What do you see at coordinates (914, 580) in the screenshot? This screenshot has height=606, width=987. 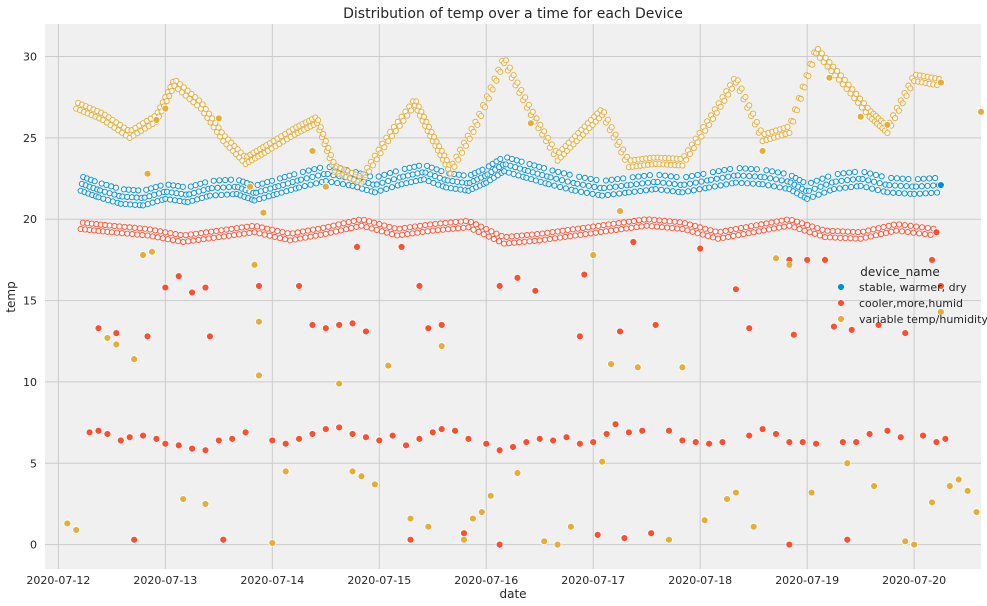 I see `x-tick-label: 2020-07-20` at bounding box center [914, 580].